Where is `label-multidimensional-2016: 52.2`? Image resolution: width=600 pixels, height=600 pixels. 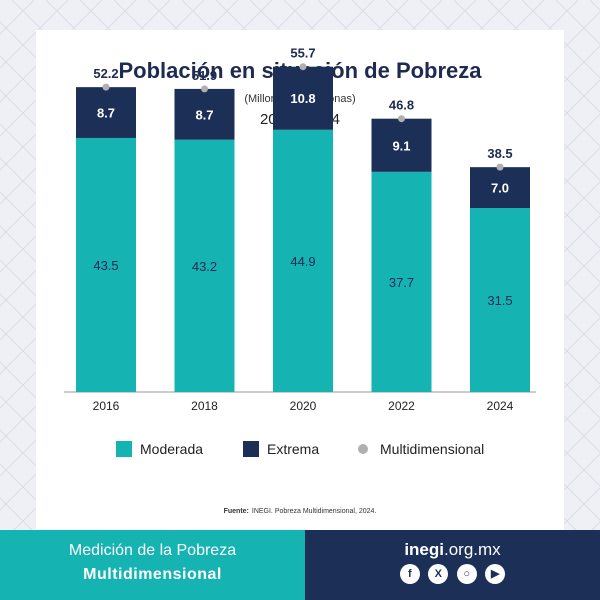
label-multidimensional-2016: 52.2 is located at coordinates (105, 73).